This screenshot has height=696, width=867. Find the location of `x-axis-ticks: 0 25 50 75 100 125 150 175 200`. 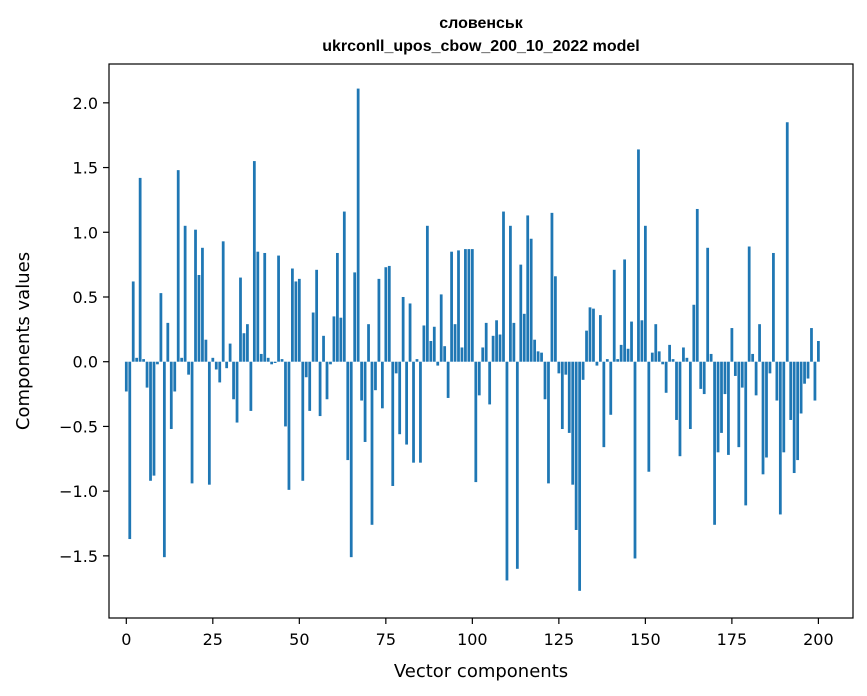

x-axis-ticks: 0 25 50 75 100 125 150 175 200 is located at coordinates (477, 633).